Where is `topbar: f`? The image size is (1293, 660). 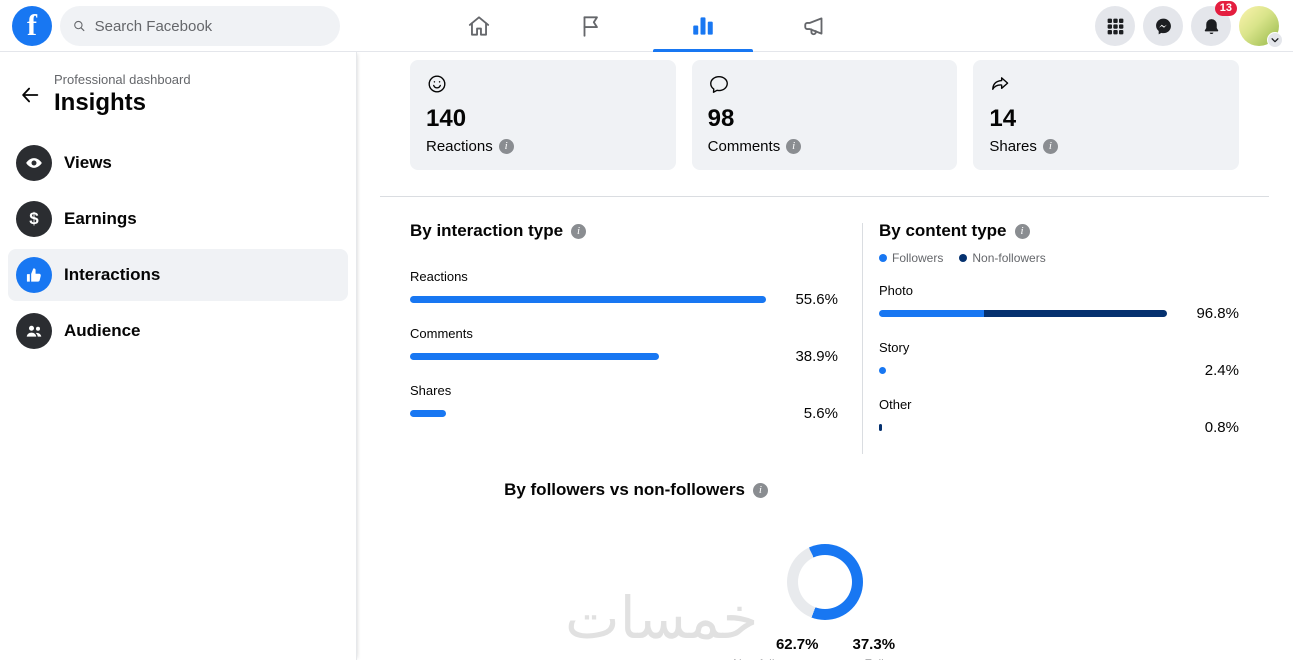 topbar: f is located at coordinates (646, 26).